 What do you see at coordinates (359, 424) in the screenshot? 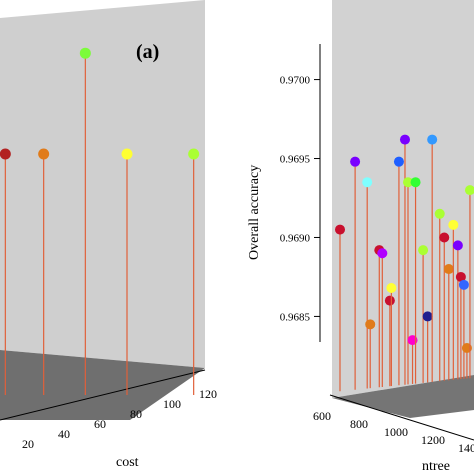
I see `panel-b-x-tick: 800` at bounding box center [359, 424].